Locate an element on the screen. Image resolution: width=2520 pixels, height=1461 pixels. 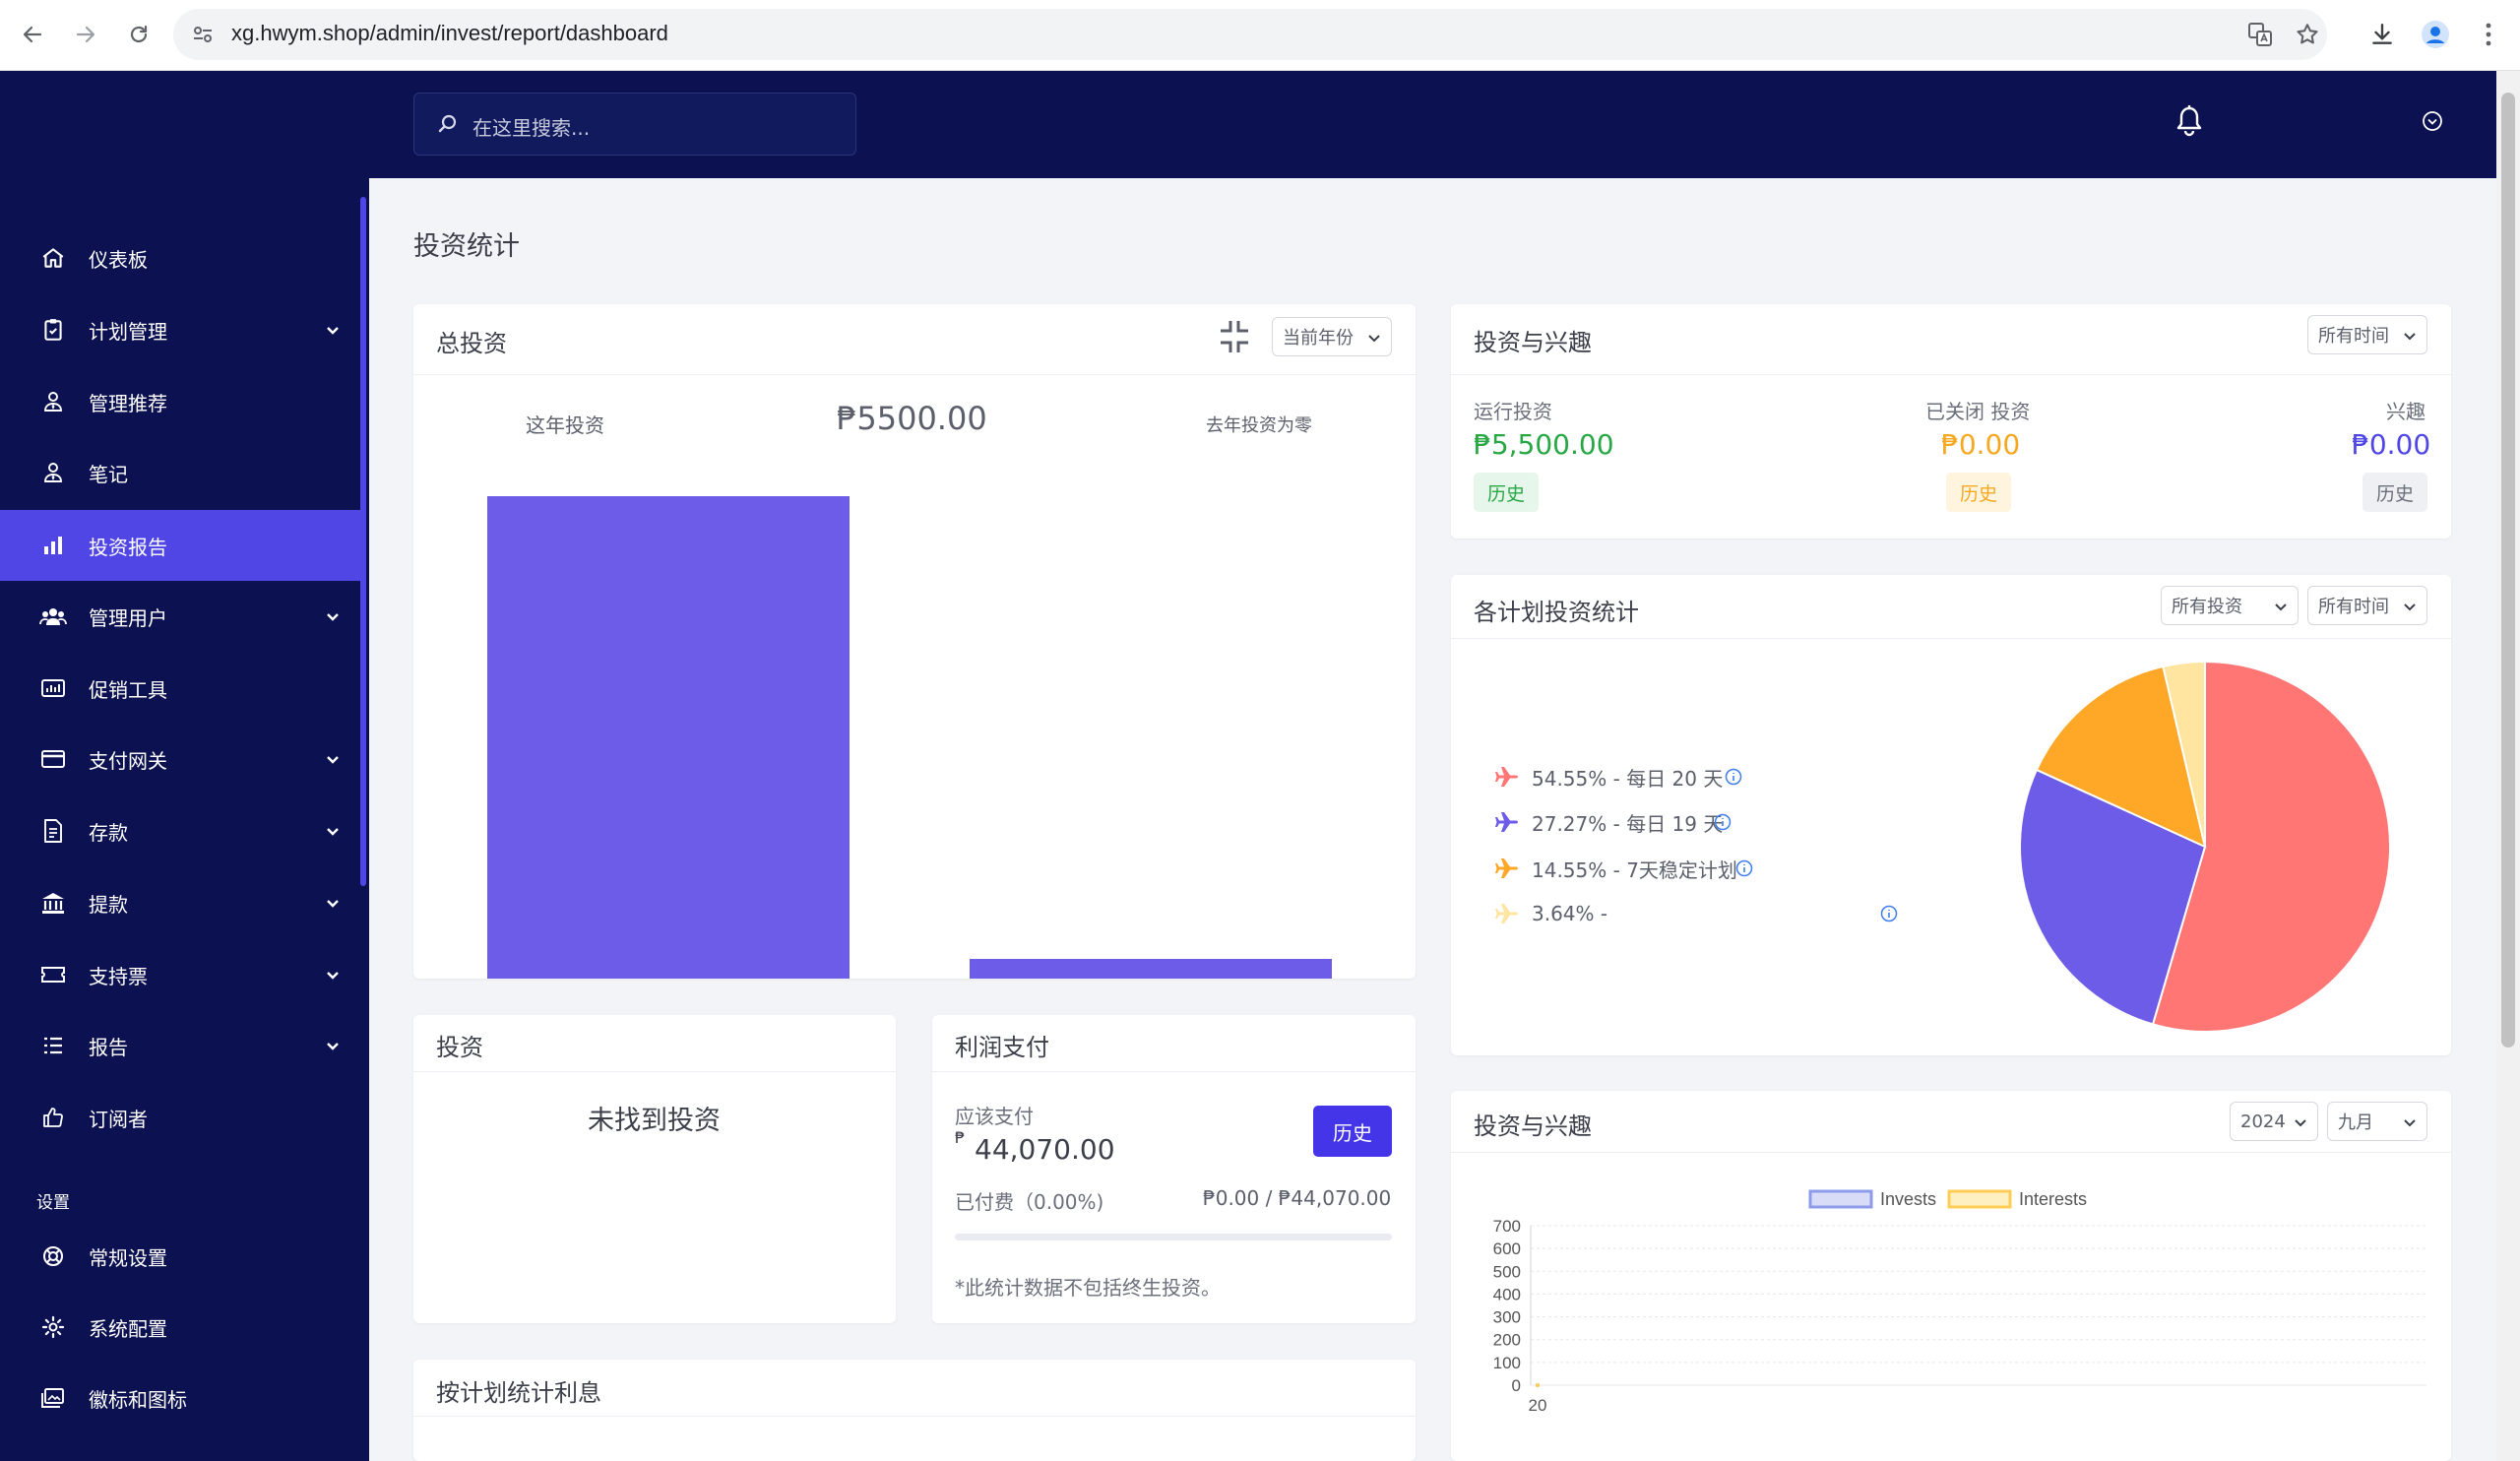
sidebar-section-label: 设置 is located at coordinates (53, 1203).